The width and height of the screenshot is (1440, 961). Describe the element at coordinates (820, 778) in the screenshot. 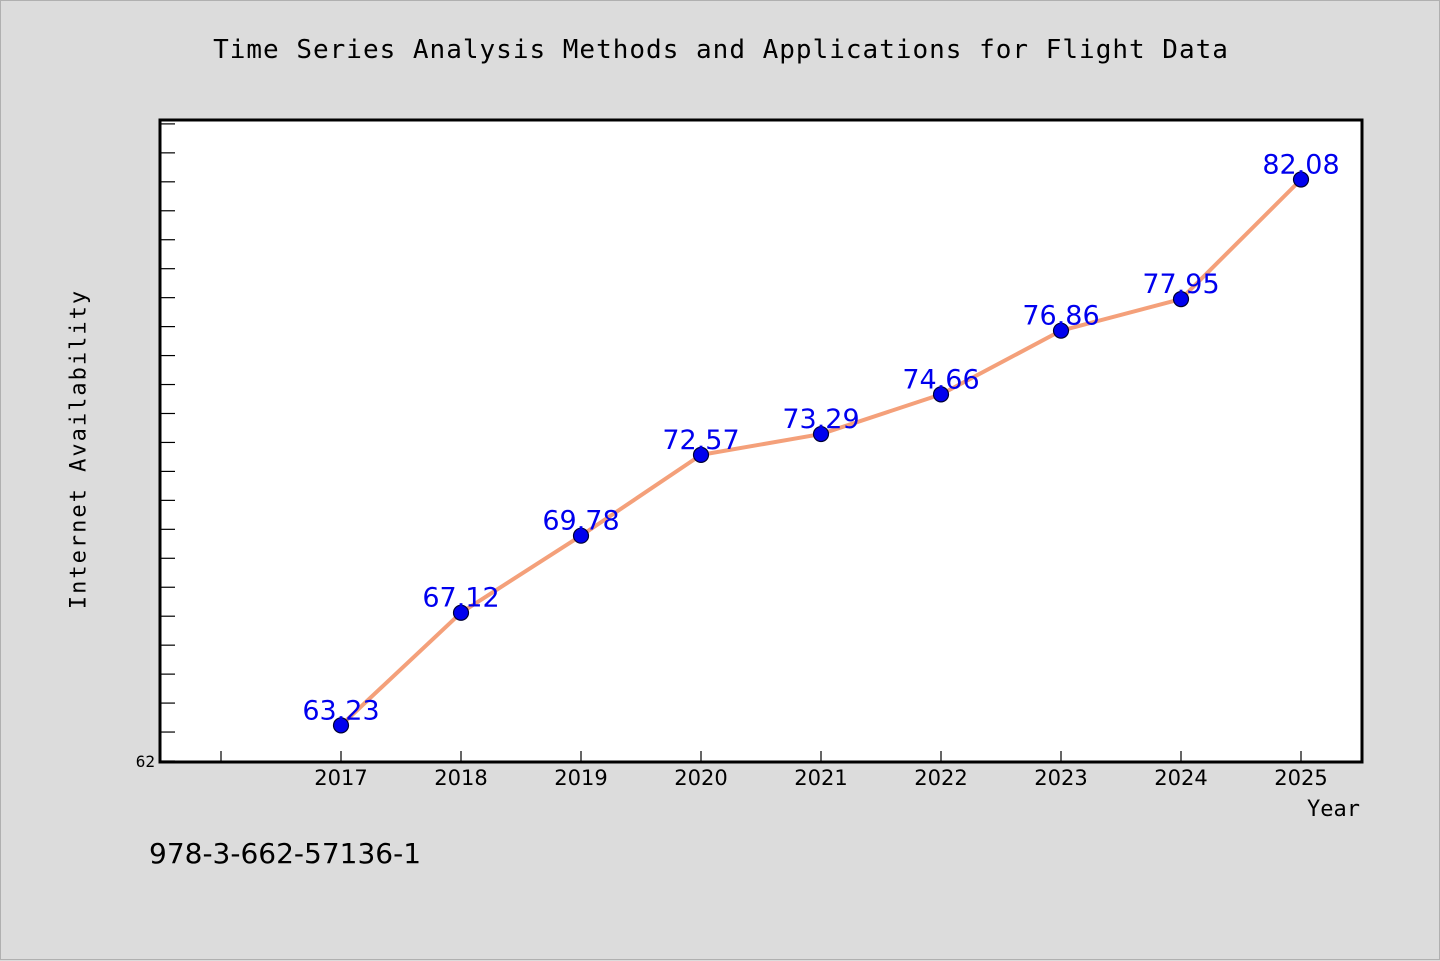

I see `x-tick-label: 2021` at that location.